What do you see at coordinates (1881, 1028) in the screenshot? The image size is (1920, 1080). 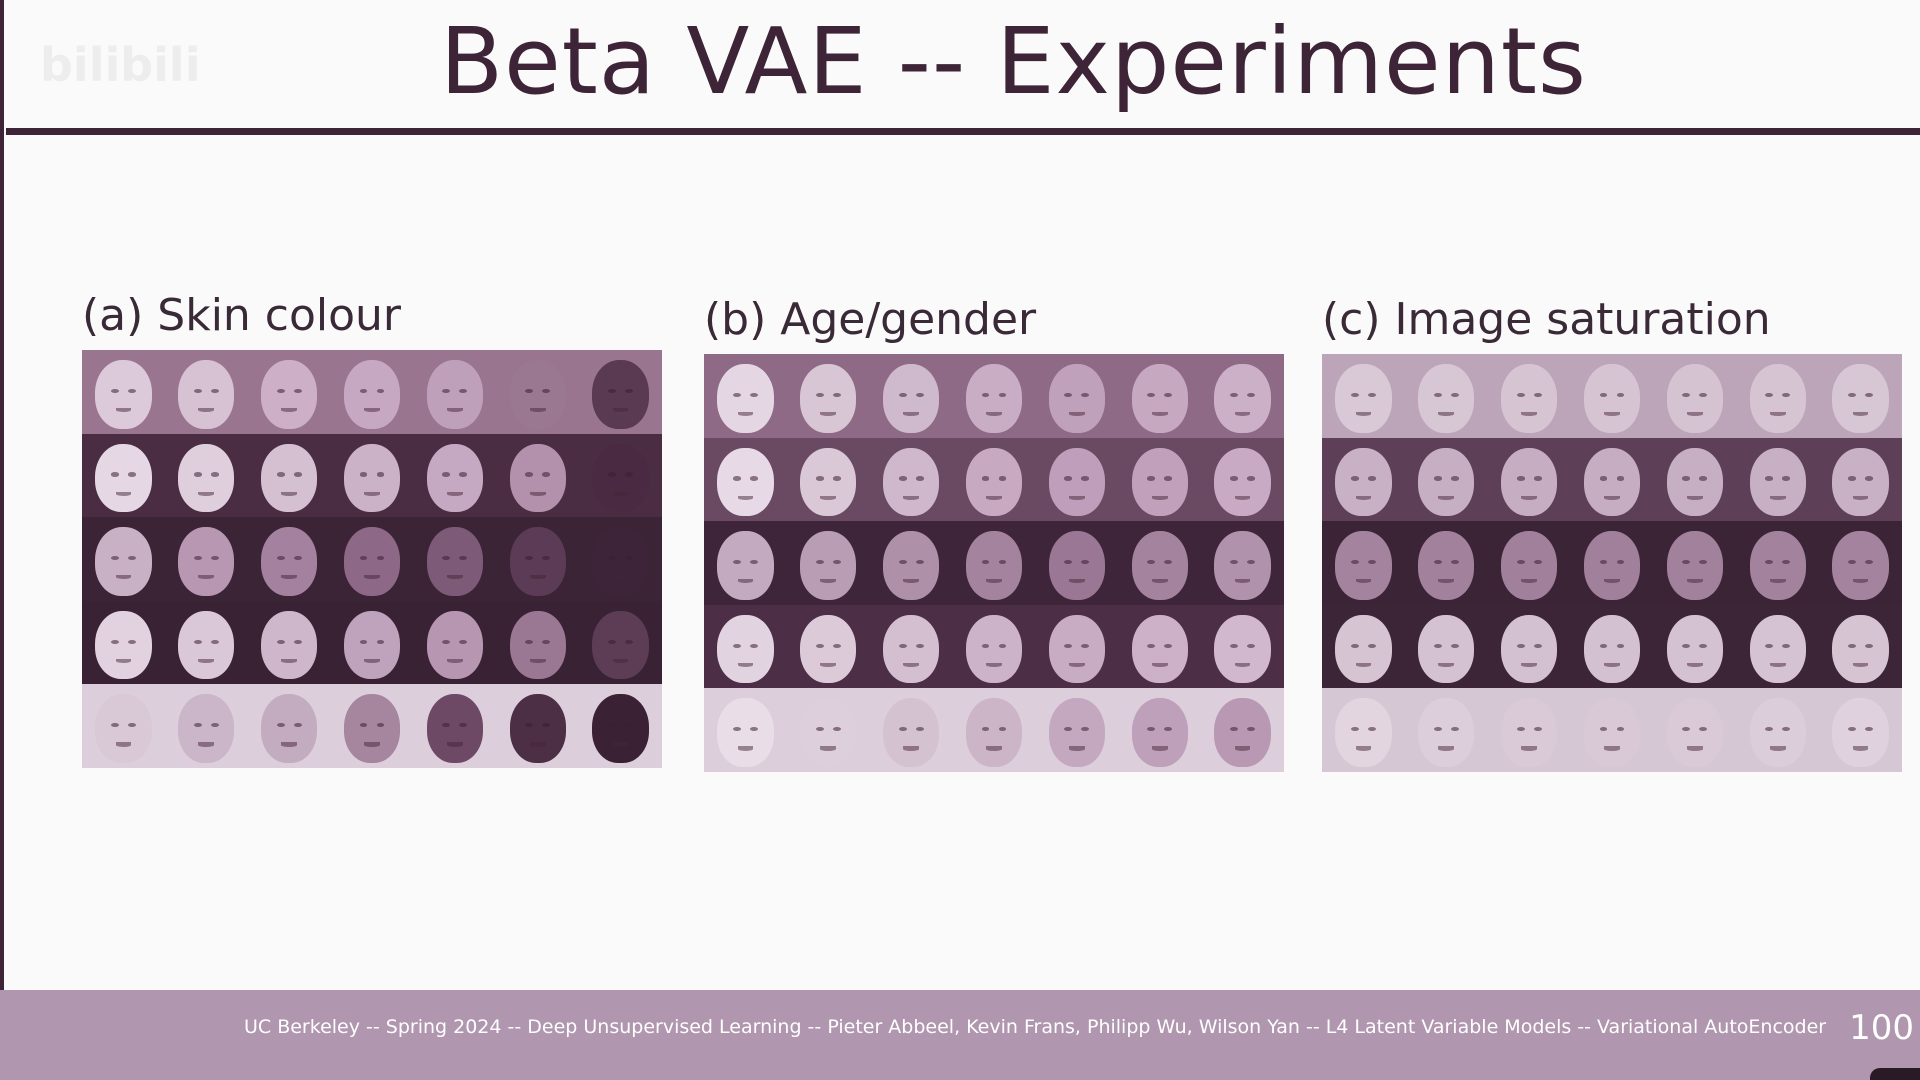 I see `page-number: 100` at bounding box center [1881, 1028].